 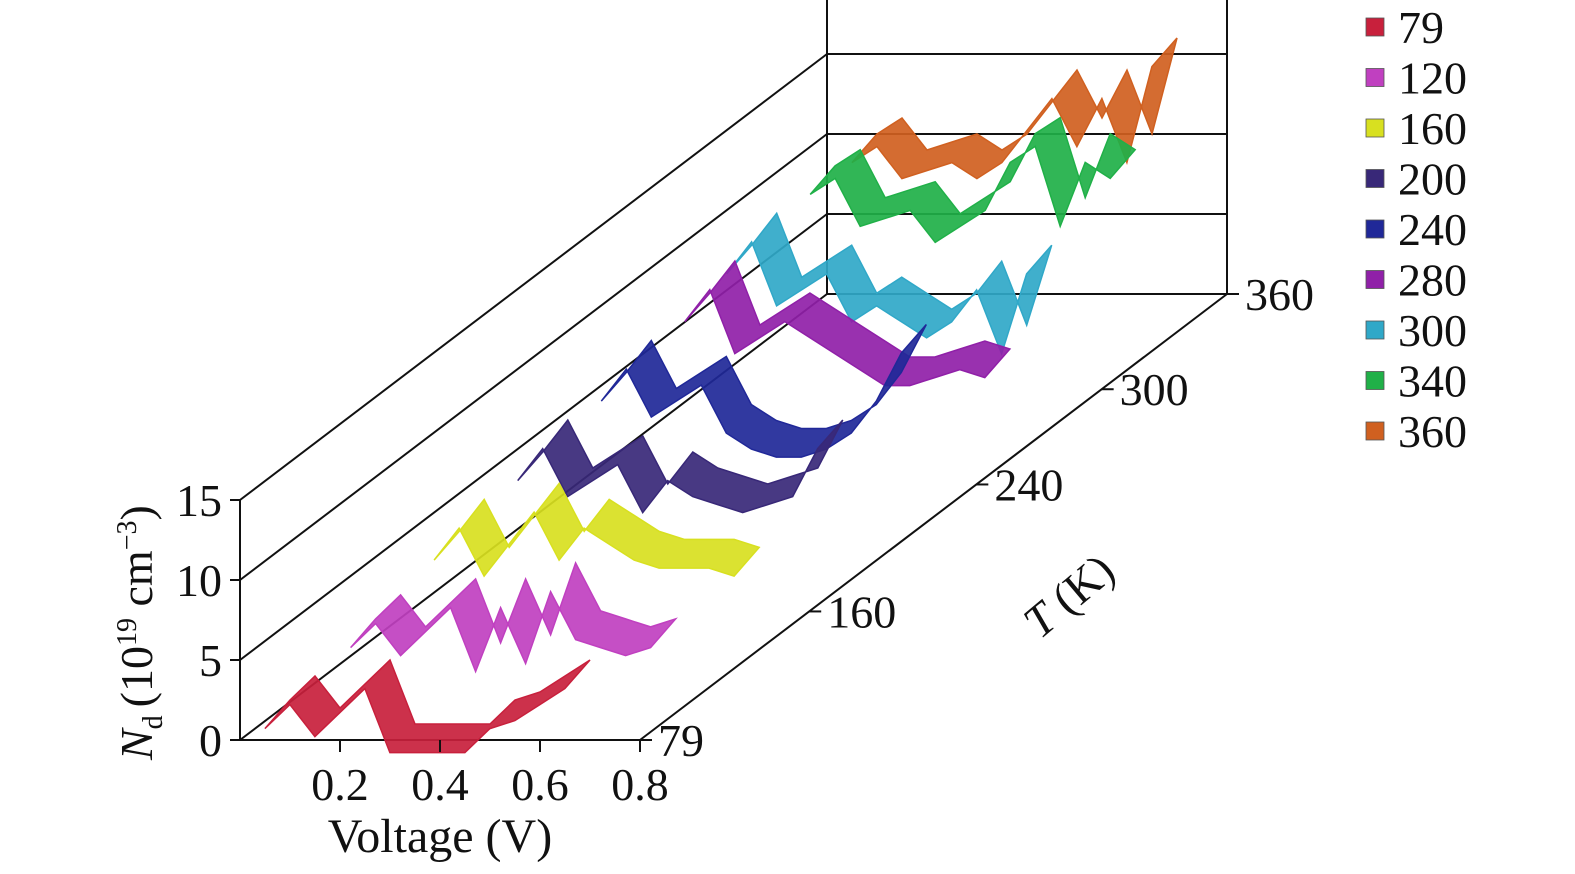 What do you see at coordinates (199, 500) in the screenshot?
I see `y-tick-label: 15` at bounding box center [199, 500].